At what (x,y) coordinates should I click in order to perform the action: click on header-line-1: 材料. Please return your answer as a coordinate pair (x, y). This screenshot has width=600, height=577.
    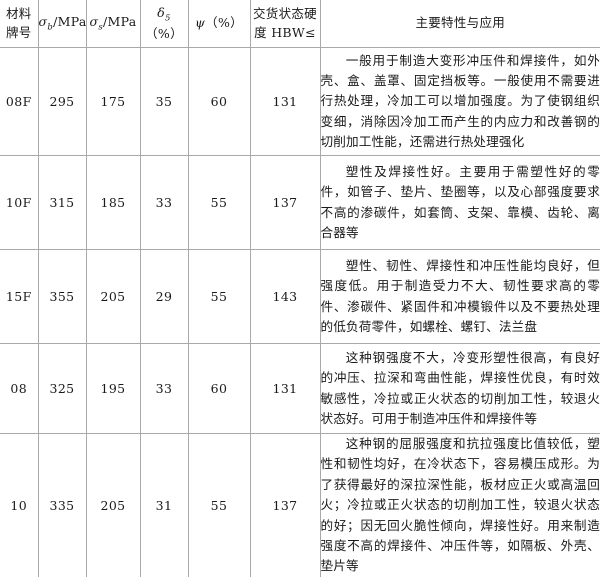
    Looking at the image, I should click on (19, 14).